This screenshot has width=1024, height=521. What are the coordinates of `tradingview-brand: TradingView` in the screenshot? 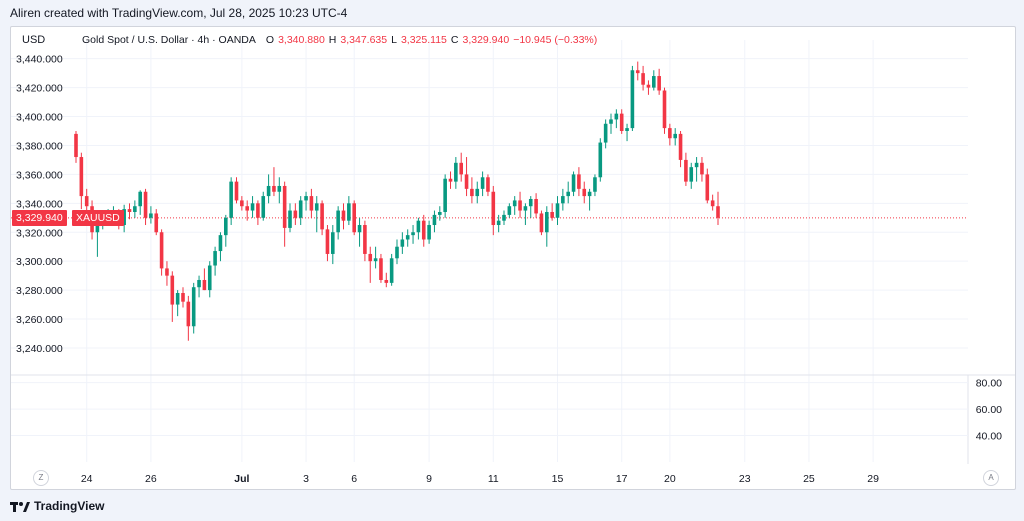 It's located at (57, 506).